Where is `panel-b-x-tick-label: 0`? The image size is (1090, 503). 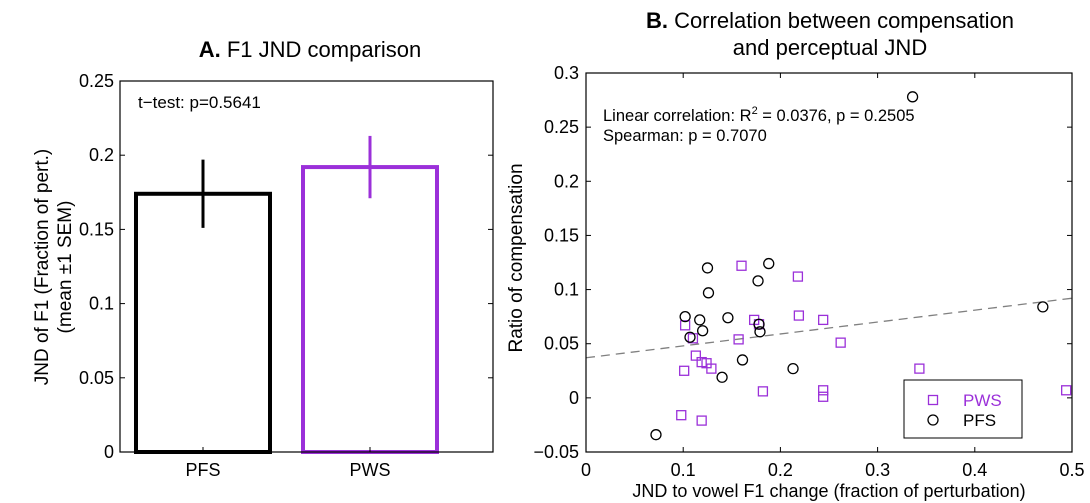 panel-b-x-tick-label: 0 is located at coordinates (586, 470).